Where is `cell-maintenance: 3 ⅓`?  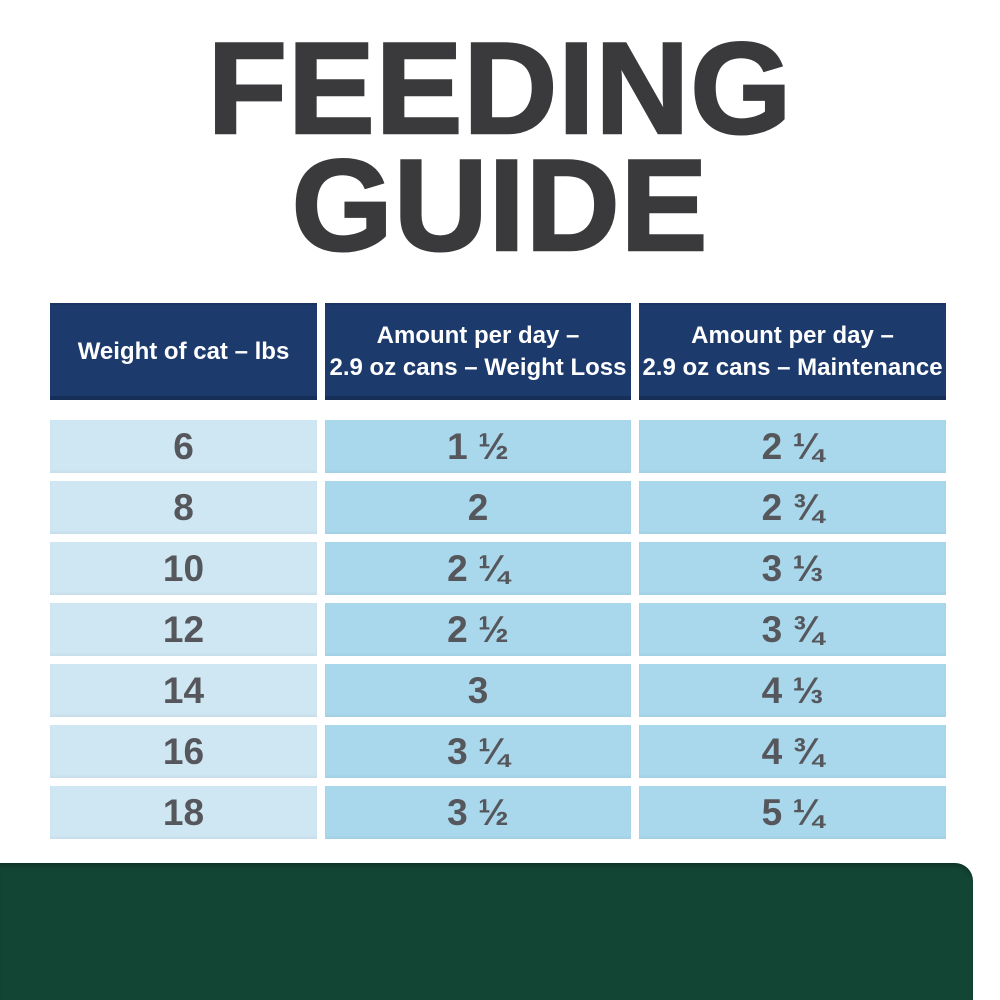 cell-maintenance: 3 ⅓ is located at coordinates (792, 568).